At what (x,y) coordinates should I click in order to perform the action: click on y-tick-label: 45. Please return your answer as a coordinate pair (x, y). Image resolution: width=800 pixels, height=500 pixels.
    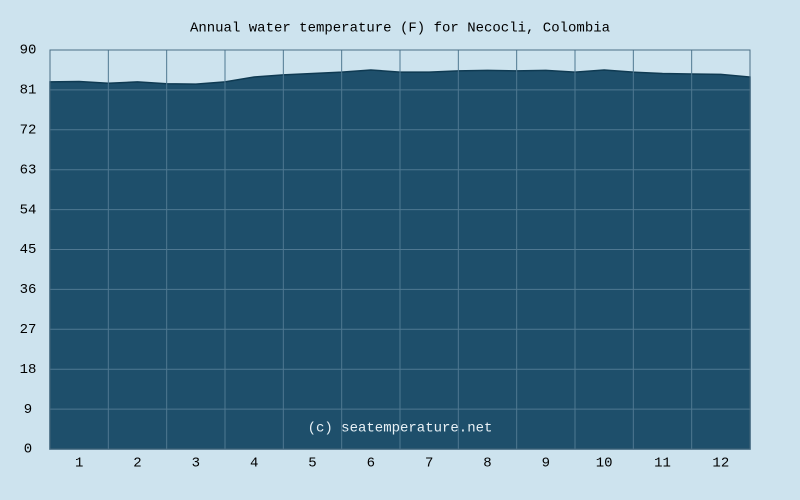
    Looking at the image, I should click on (28, 250).